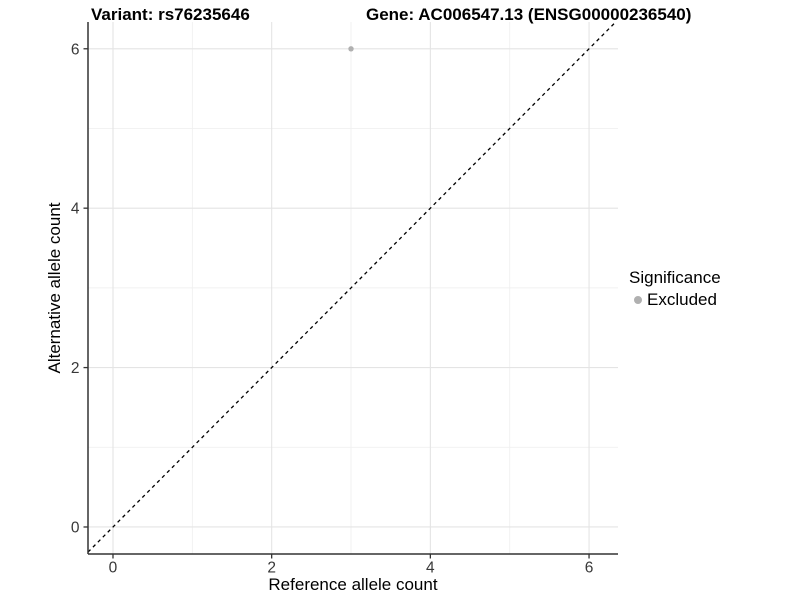  I want to click on y-tick-label: 4, so click(75, 209).